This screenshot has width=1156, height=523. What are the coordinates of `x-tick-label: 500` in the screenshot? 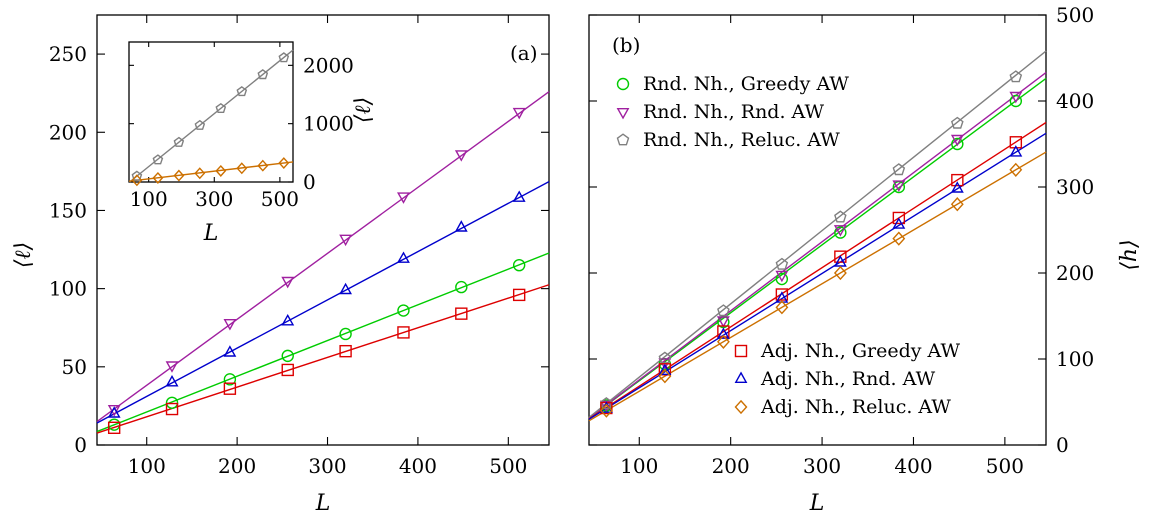 It's located at (1005, 466).